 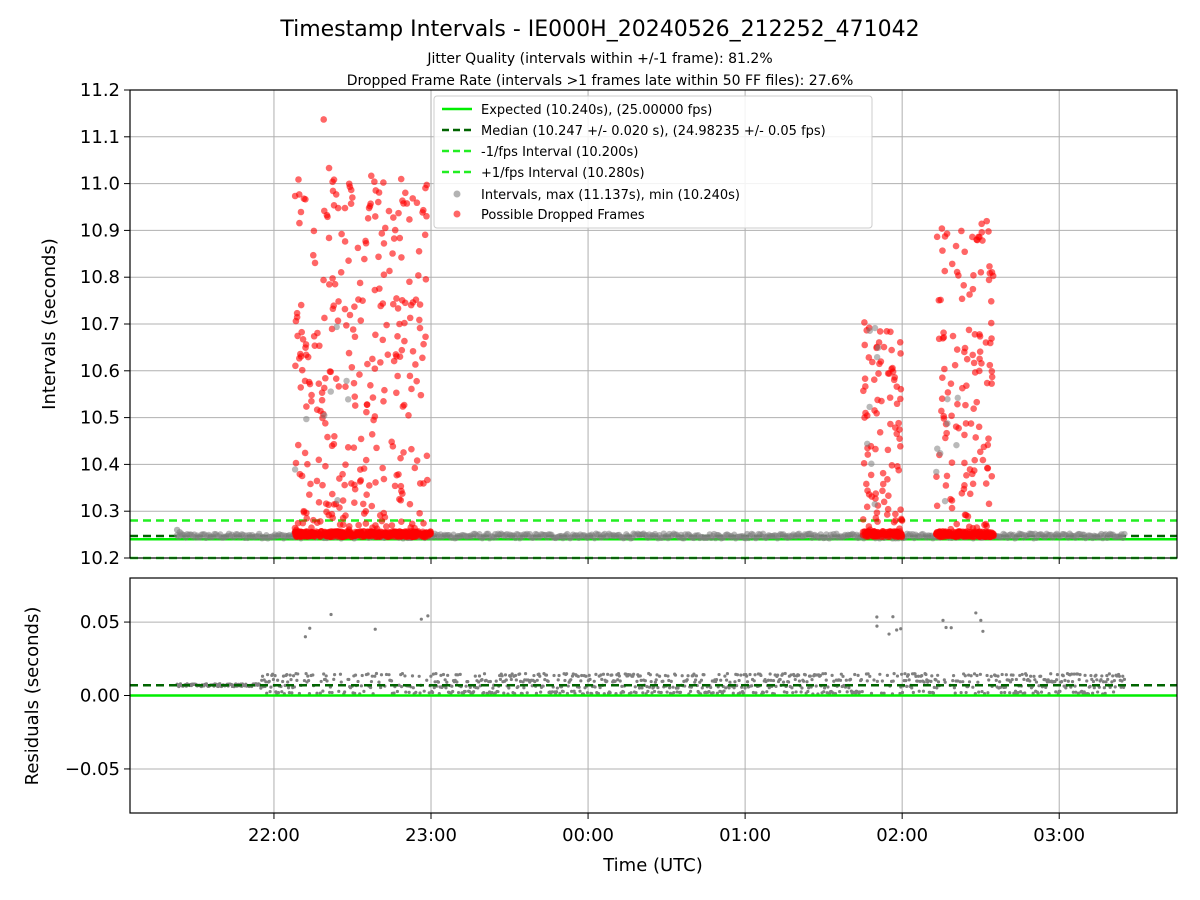 What do you see at coordinates (457, 194) in the screenshot?
I see `legend-marker-intervals` at bounding box center [457, 194].